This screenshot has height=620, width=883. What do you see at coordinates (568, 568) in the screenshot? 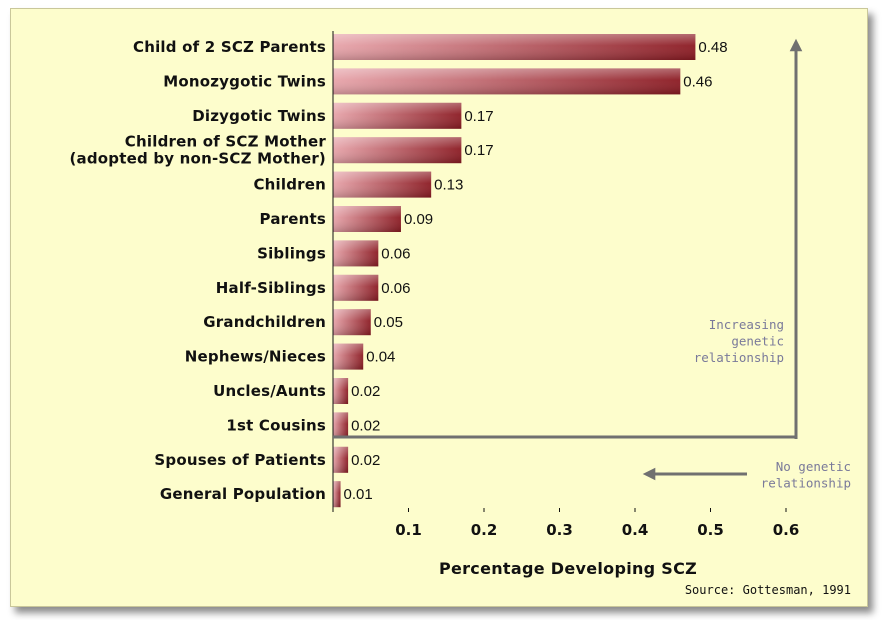
I see `x-axis-title: Percentage Developing SCZ` at bounding box center [568, 568].